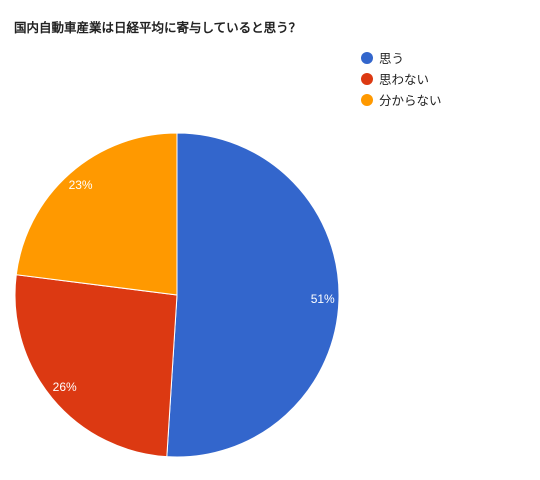 This screenshot has width=540, height=480. What do you see at coordinates (367, 99) in the screenshot?
I see `legend-swatch-wakaranai` at bounding box center [367, 99].